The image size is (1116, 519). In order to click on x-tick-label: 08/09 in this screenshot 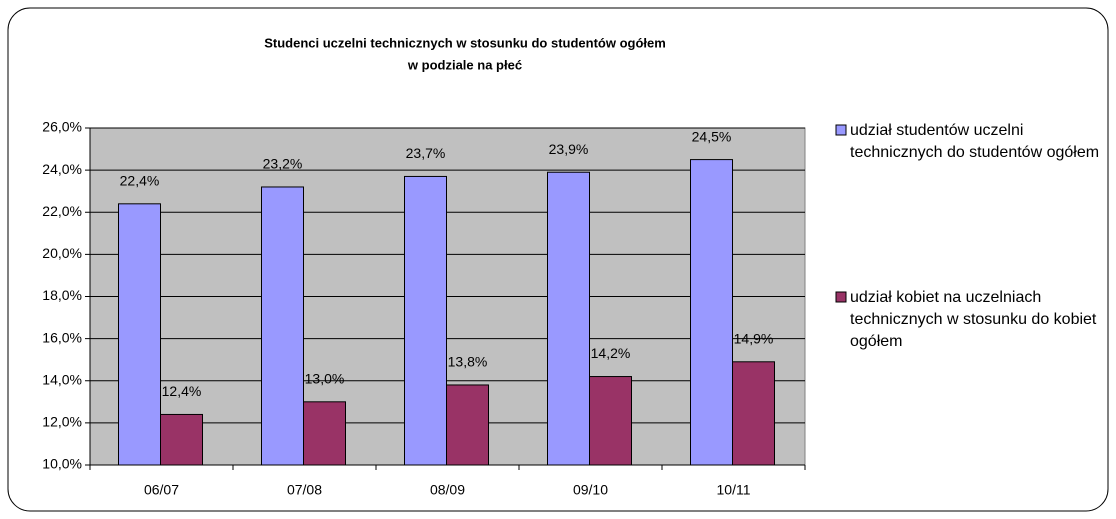, I will do `click(447, 490)`.